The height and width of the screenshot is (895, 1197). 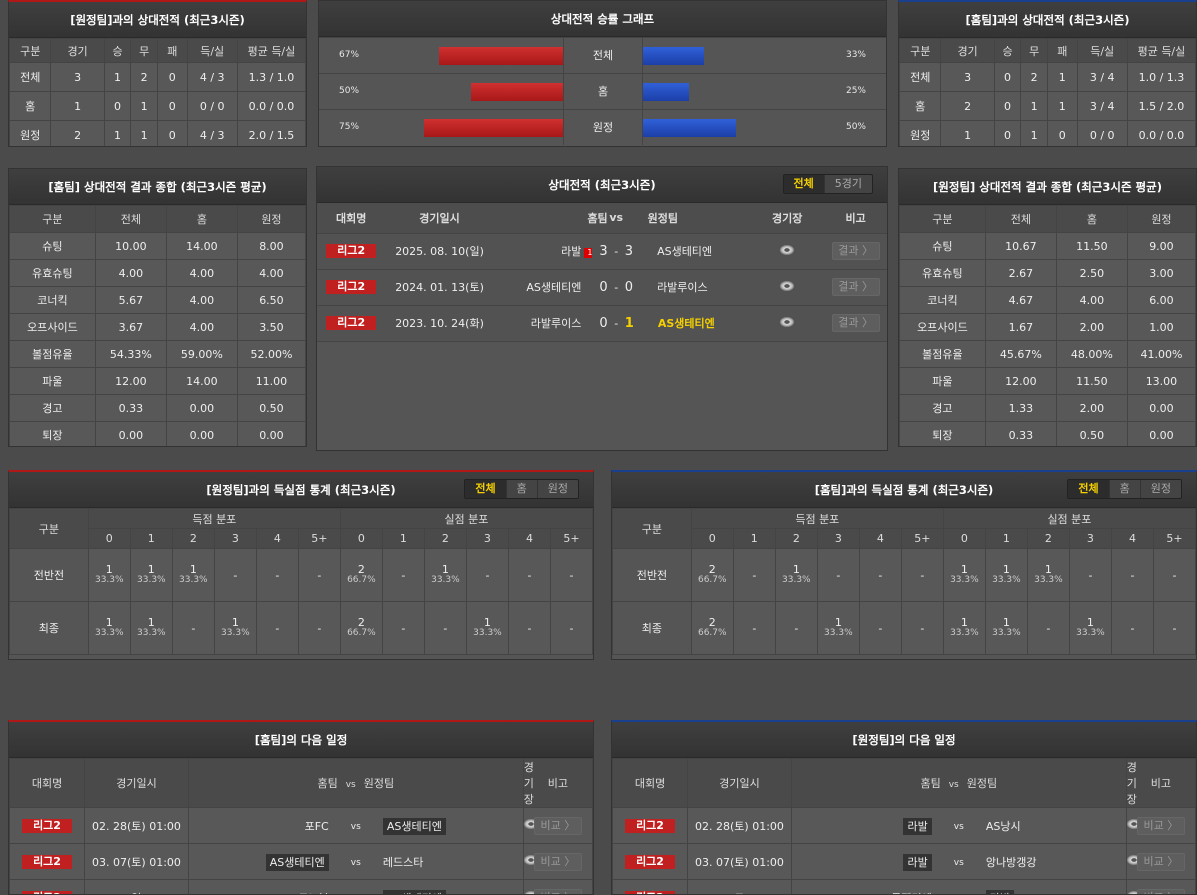 I want to click on home-team: 라발루이스, so click(x=556, y=323).